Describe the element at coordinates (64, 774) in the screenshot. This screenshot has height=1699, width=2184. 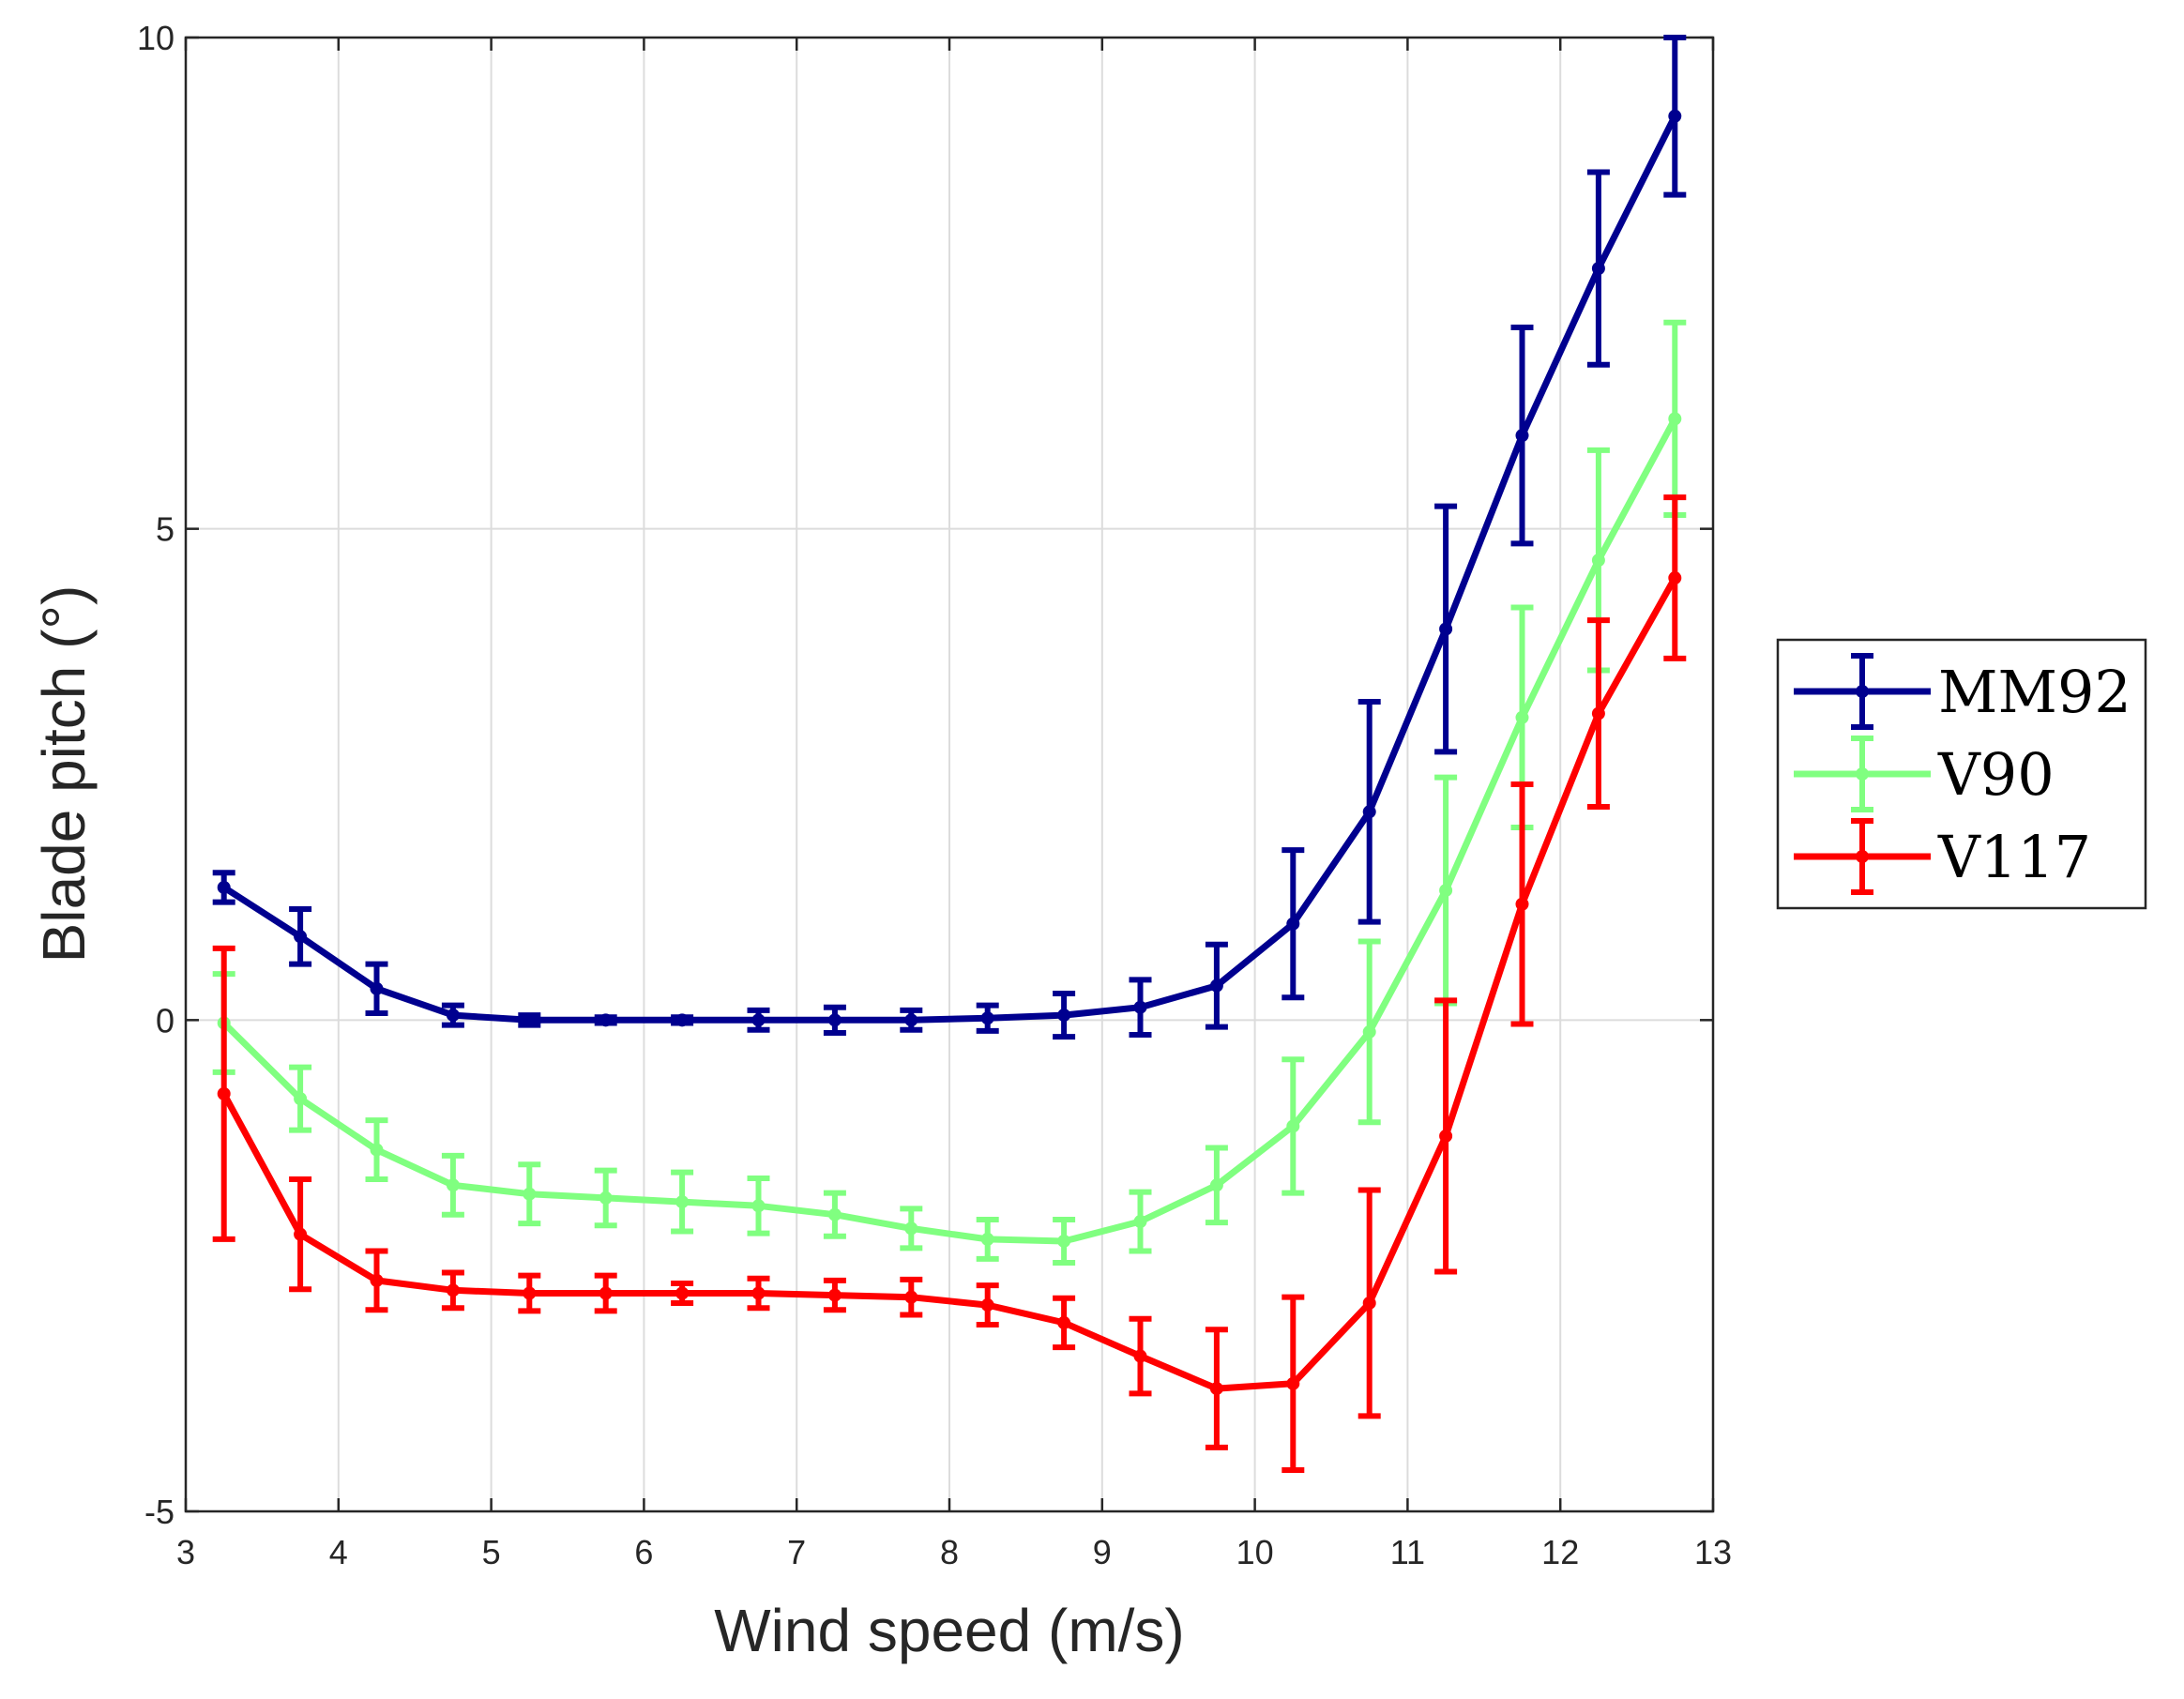
I see `y-axis-label: Blade pitch (°)` at that location.